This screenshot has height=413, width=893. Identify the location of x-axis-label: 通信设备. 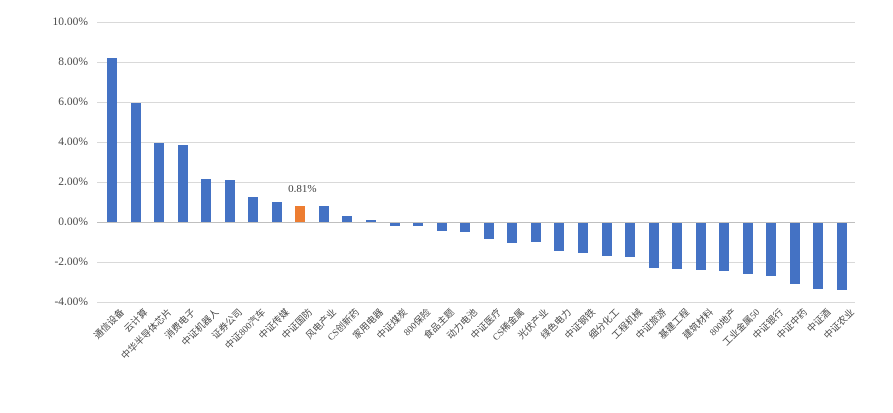
(109, 324).